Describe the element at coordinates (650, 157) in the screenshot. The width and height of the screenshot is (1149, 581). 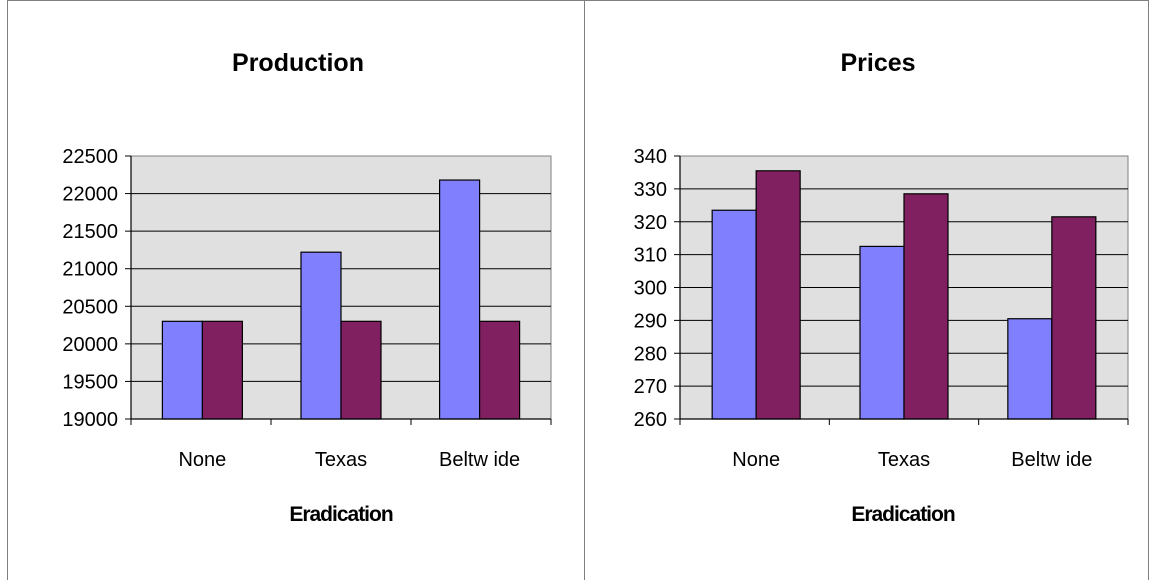
I see `y-tick-label: 340` at that location.